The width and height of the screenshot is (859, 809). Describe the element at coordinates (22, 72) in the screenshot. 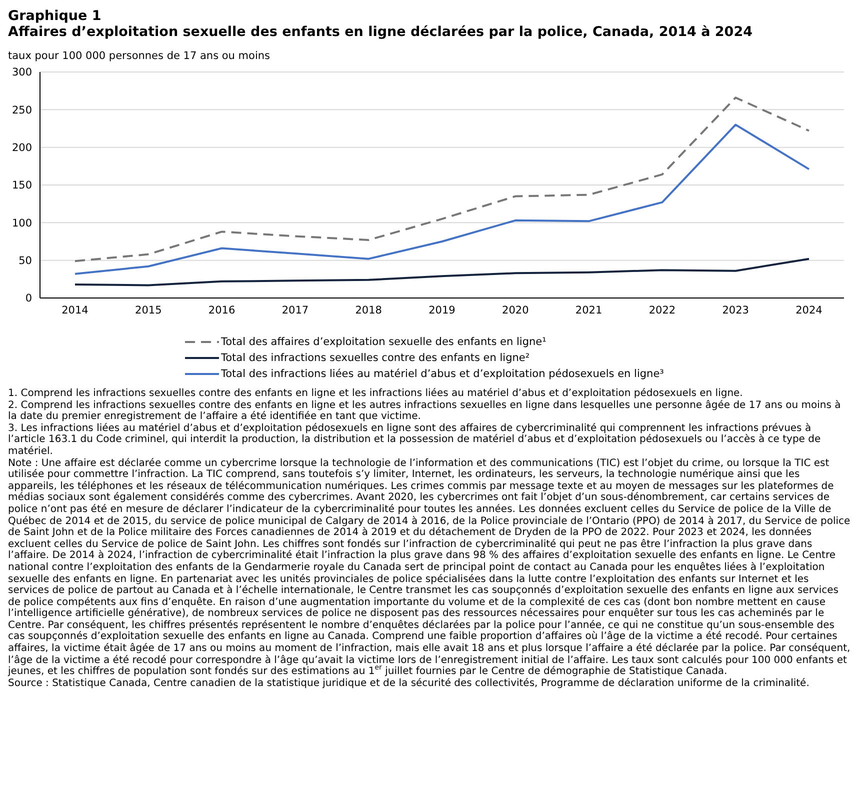

I see `y-tick-label: 300` at that location.